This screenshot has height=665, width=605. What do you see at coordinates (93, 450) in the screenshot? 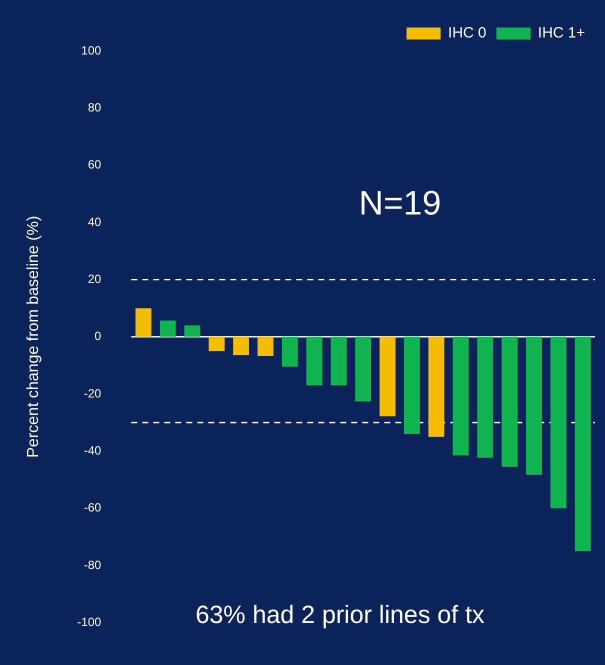
I see `y-tick-label: -40` at bounding box center [93, 450].